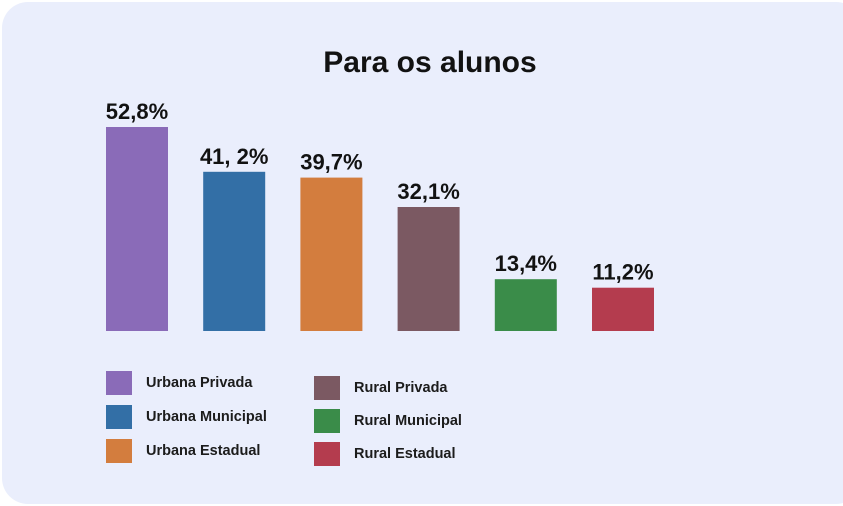  What do you see at coordinates (401, 388) in the screenshot?
I see `legend-label: Rural Privada` at bounding box center [401, 388].